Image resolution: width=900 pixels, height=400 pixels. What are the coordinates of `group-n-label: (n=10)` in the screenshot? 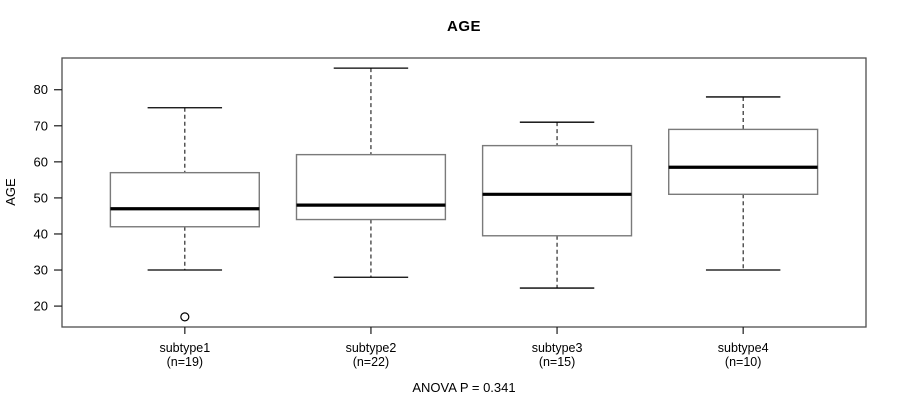 It's located at (743, 362).